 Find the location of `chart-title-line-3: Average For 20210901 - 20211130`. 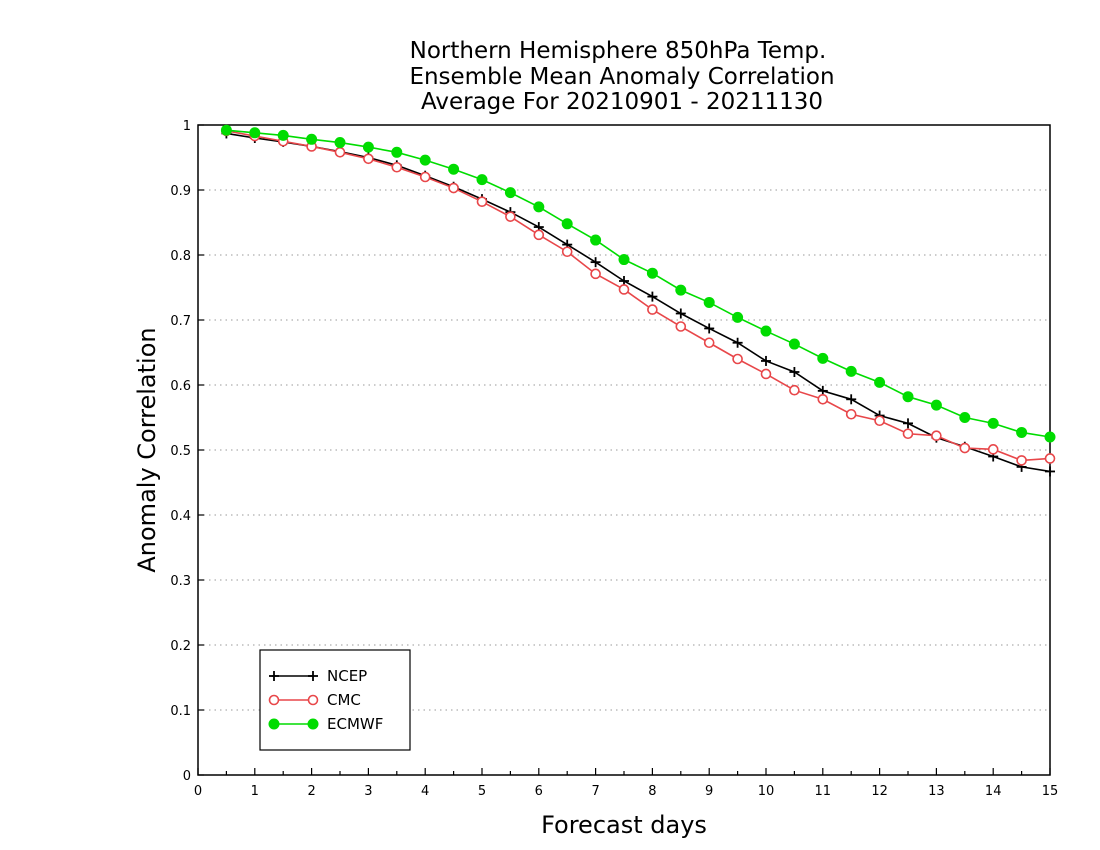

chart-title-line-3: Average For 20210901 - 20211130 is located at coordinates (622, 102).